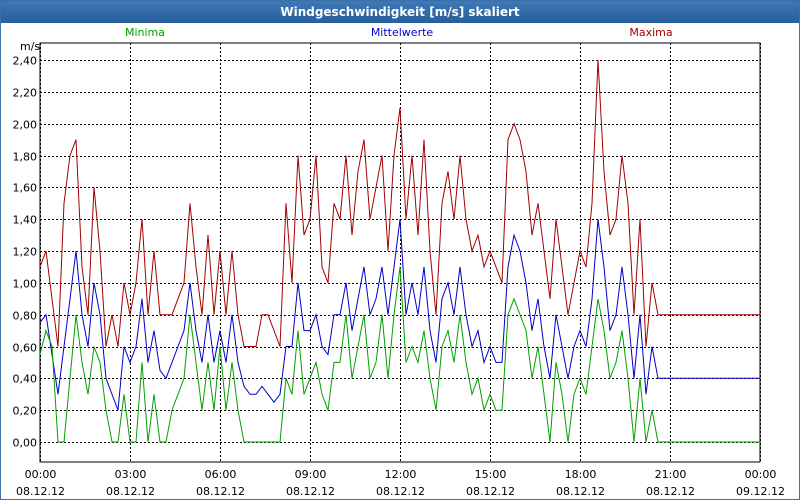  Describe the element at coordinates (491, 474) in the screenshot. I see `x-tick-time: 15:00` at that location.